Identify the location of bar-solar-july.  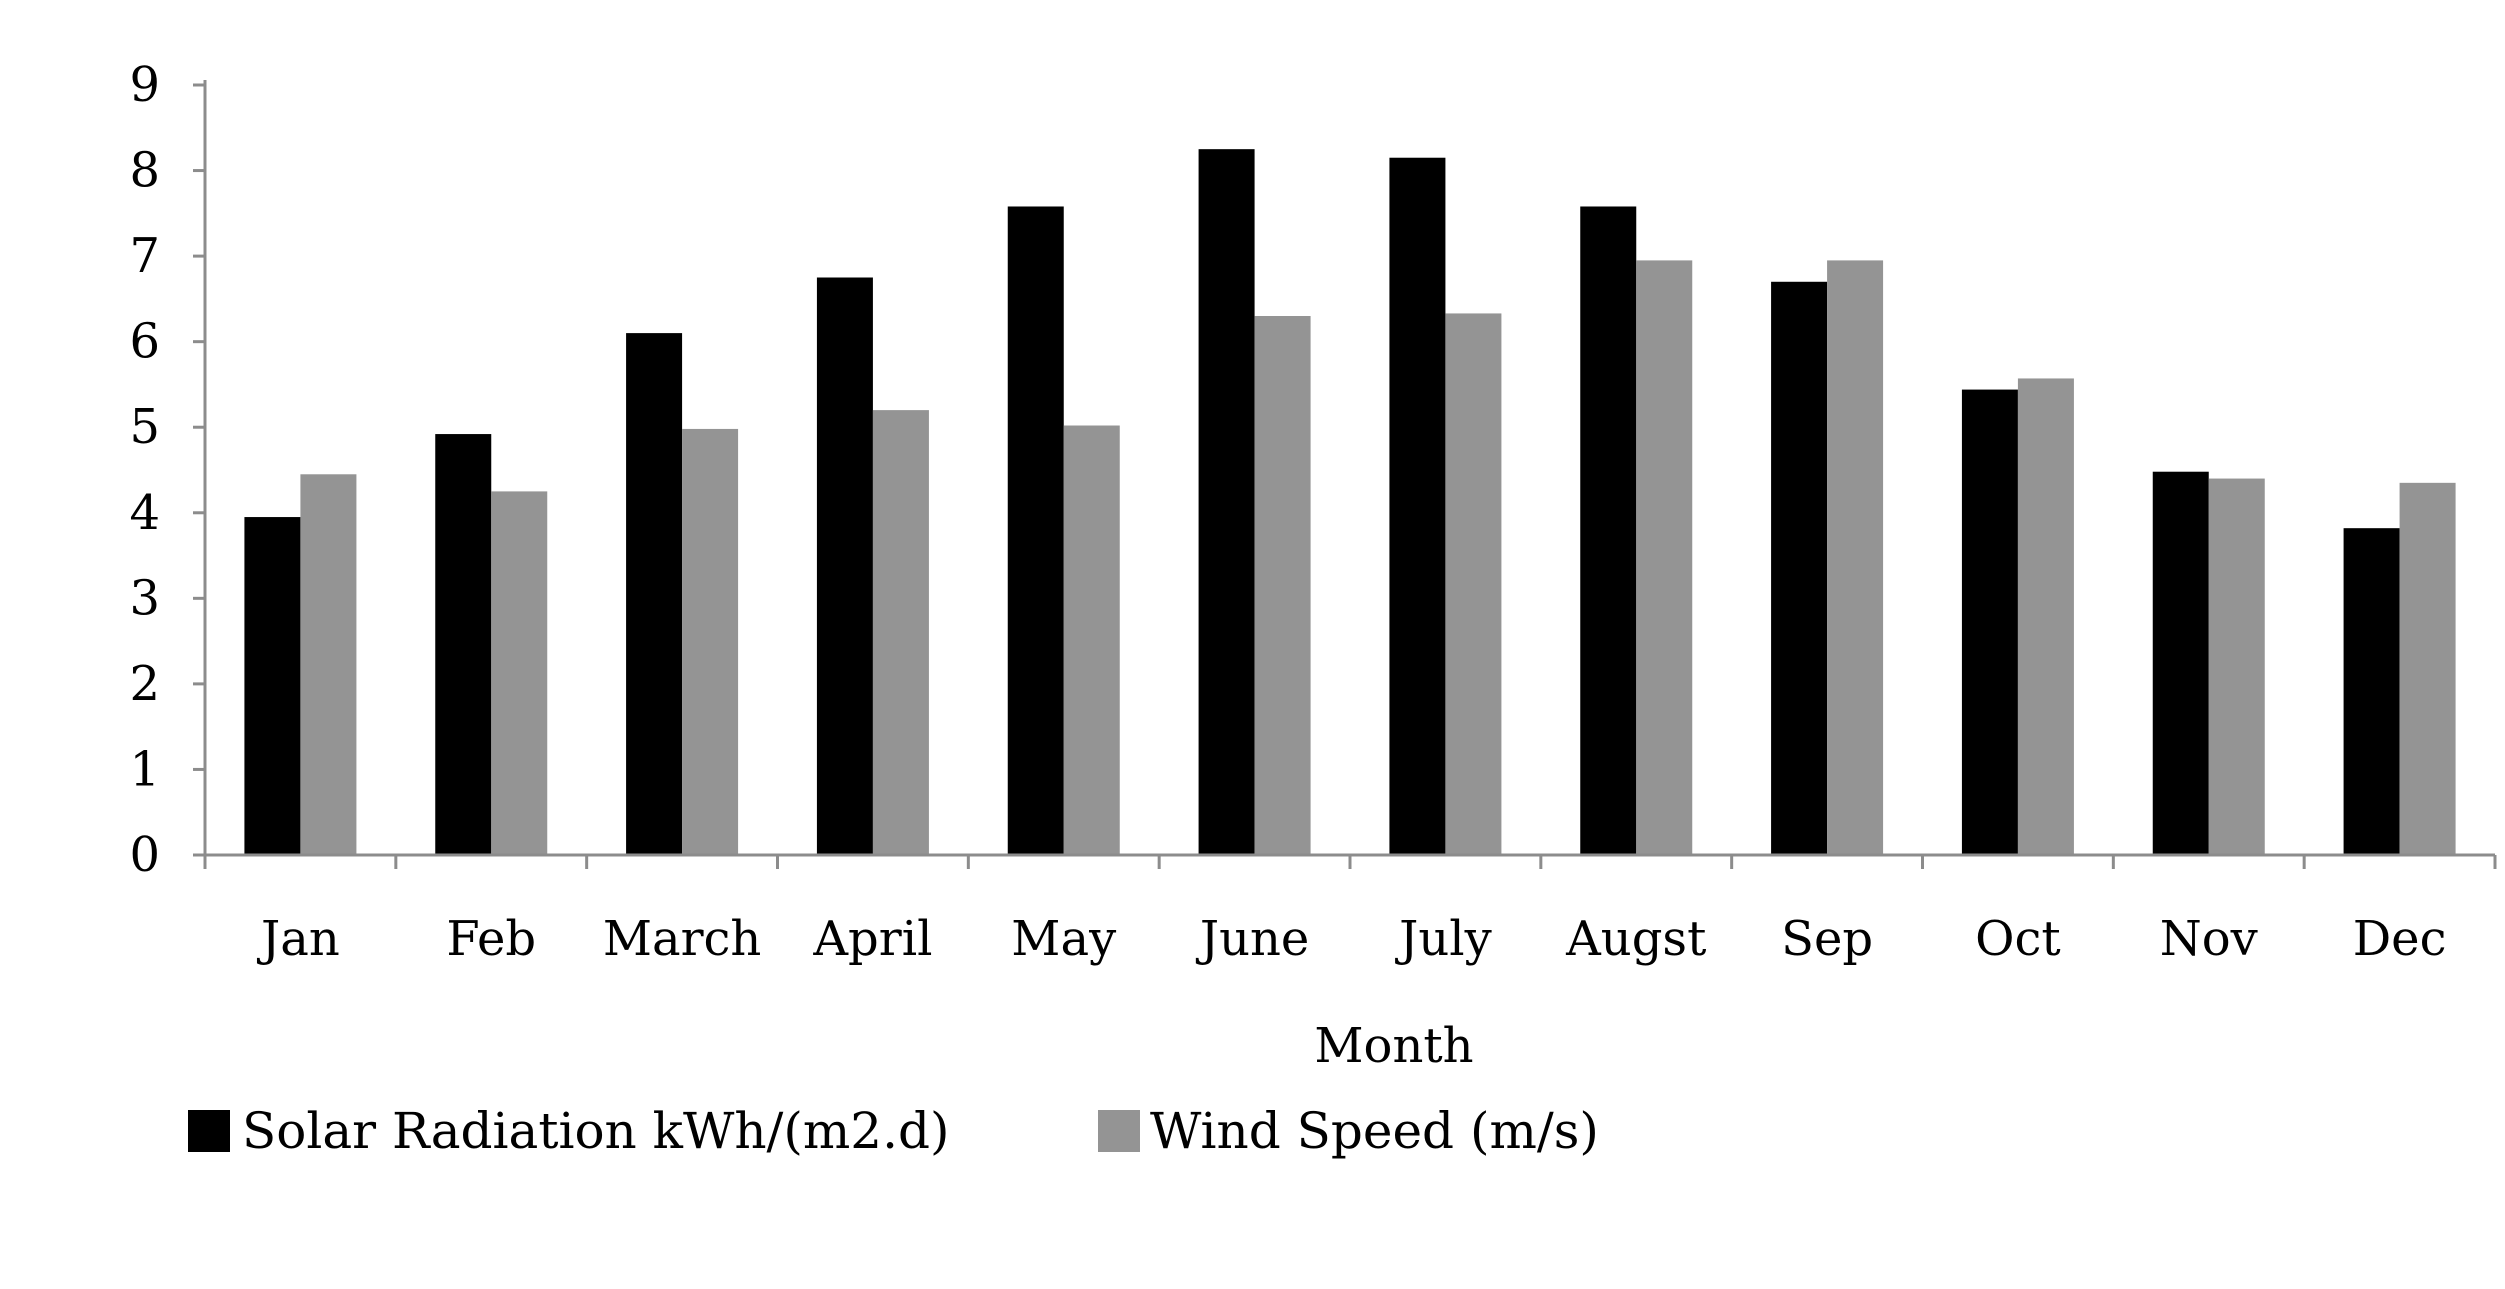
(1417, 506).